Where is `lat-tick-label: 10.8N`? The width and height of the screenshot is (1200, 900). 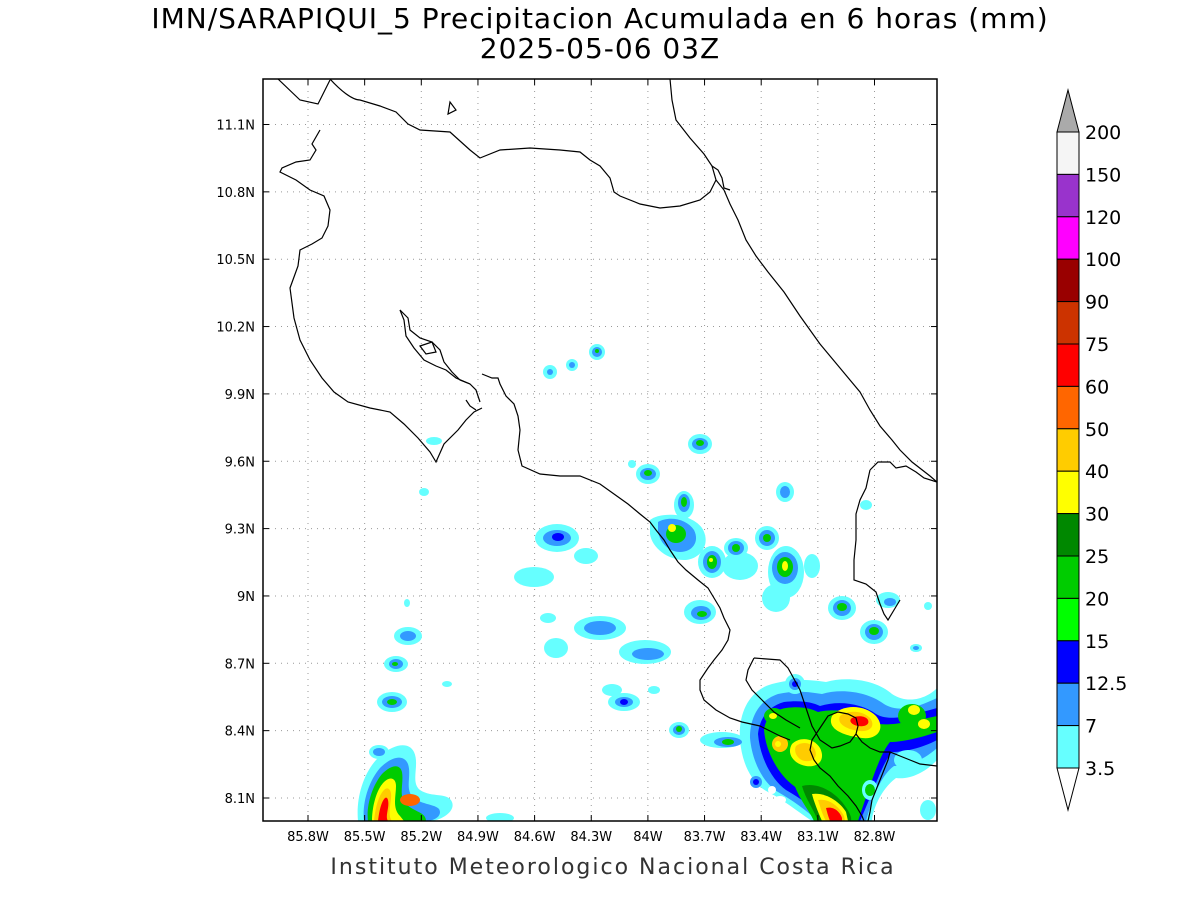
lat-tick-label: 10.8N is located at coordinates (235, 193).